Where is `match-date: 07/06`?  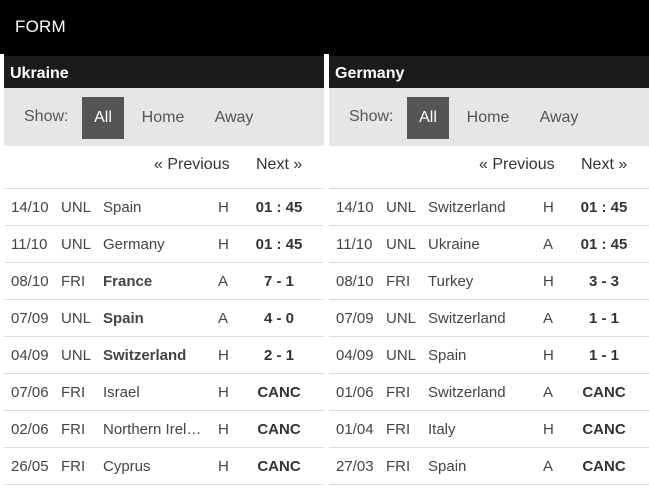 match-date: 07/06 is located at coordinates (30, 392).